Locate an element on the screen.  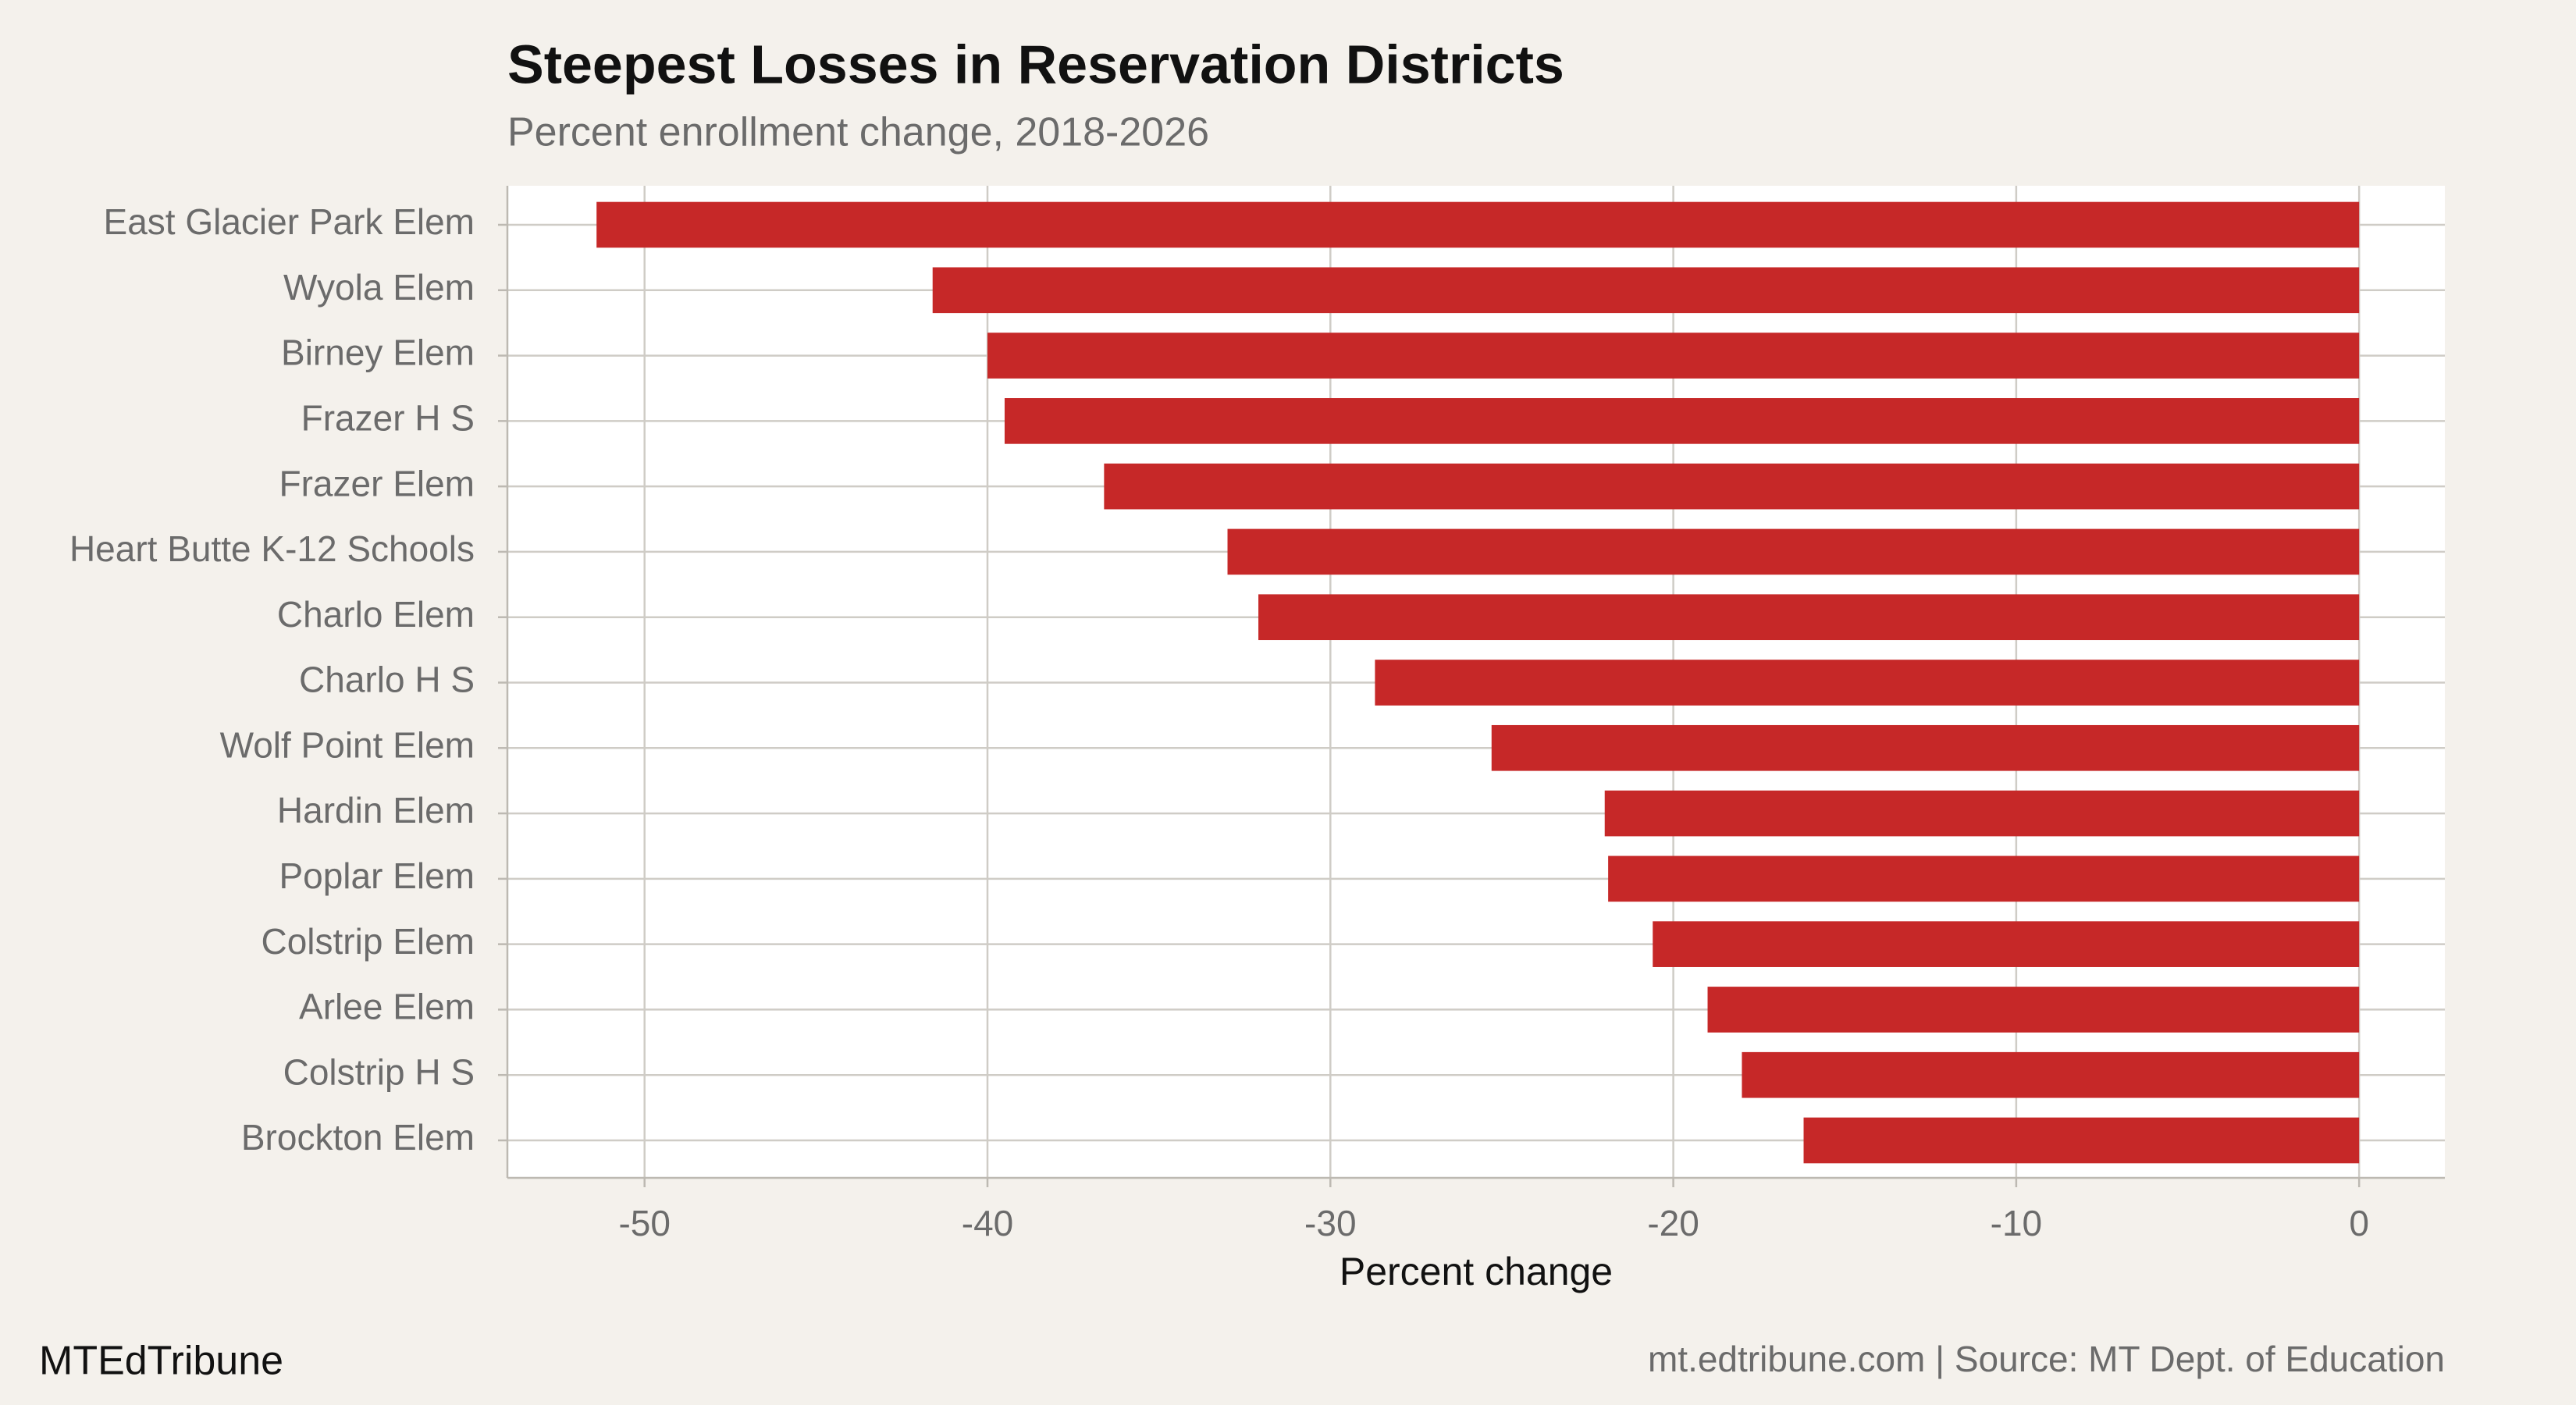
y-tick-label: Charlo H S is located at coordinates (387, 680).